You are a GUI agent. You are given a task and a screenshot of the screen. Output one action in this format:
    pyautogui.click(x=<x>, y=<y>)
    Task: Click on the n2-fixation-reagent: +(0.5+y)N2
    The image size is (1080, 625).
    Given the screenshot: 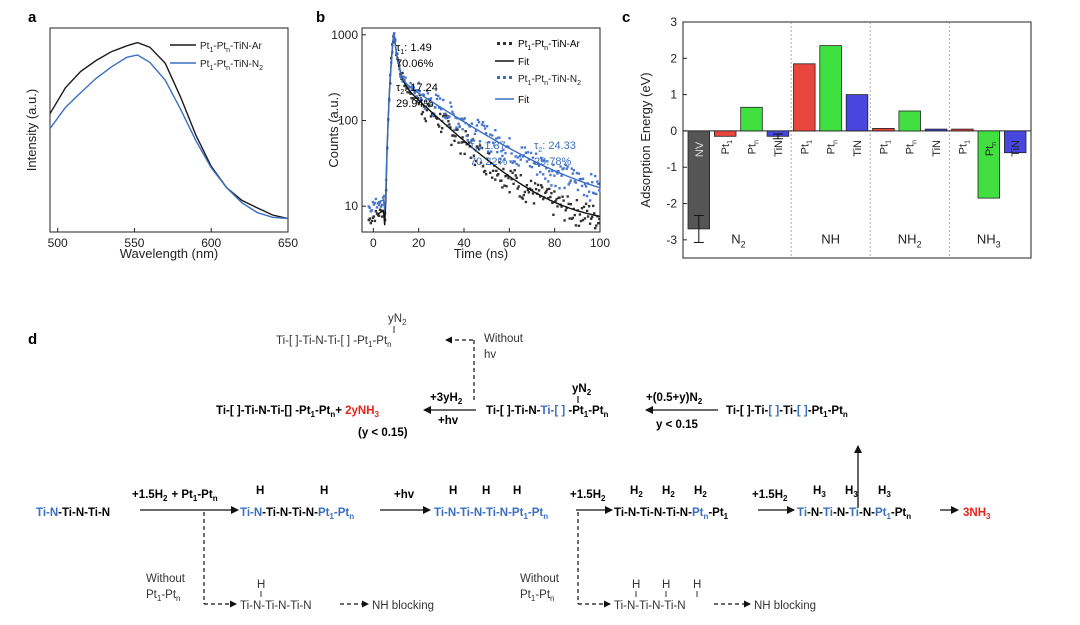 What is the action you would take?
    pyautogui.click(x=674, y=399)
    